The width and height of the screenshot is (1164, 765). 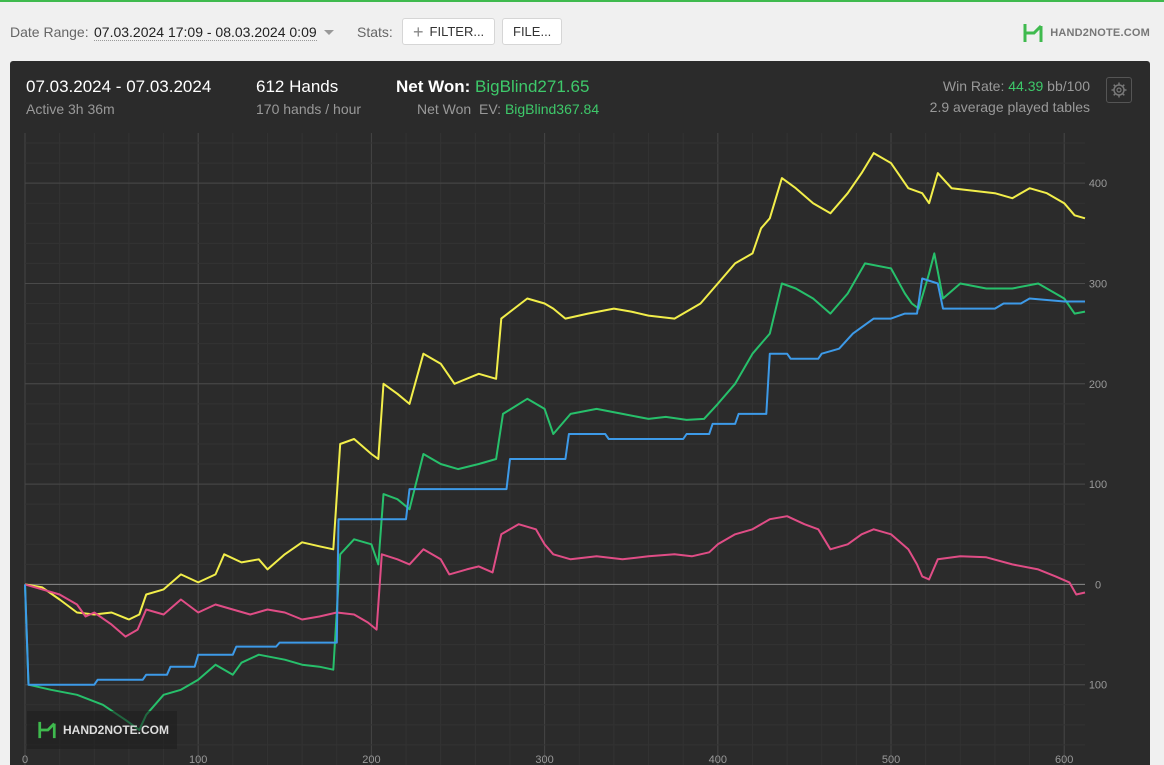 What do you see at coordinates (555, 576) in the screenshot?
I see `series-line-pink` at bounding box center [555, 576].